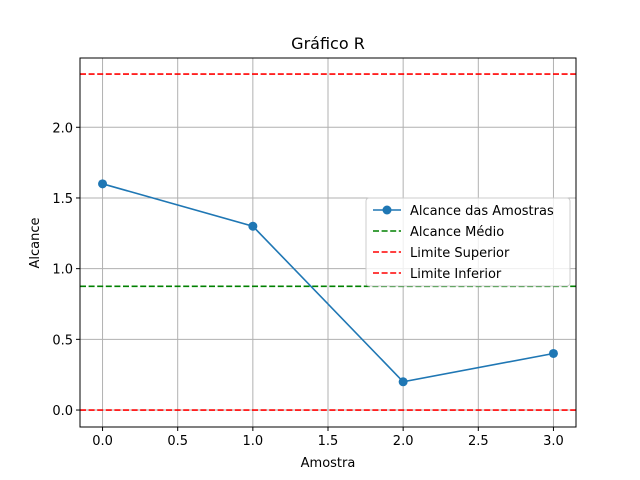 Image resolution: width=640 pixels, height=480 pixels. Describe the element at coordinates (102, 441) in the screenshot. I see `x-tick-label: 0.0` at that location.